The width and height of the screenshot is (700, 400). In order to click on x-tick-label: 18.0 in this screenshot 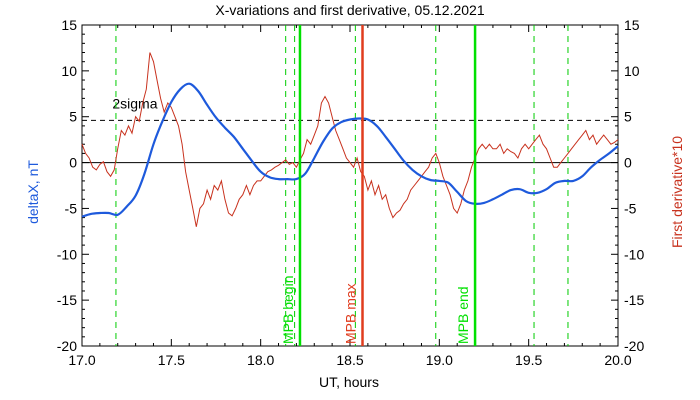, I will do `click(260, 360)`.